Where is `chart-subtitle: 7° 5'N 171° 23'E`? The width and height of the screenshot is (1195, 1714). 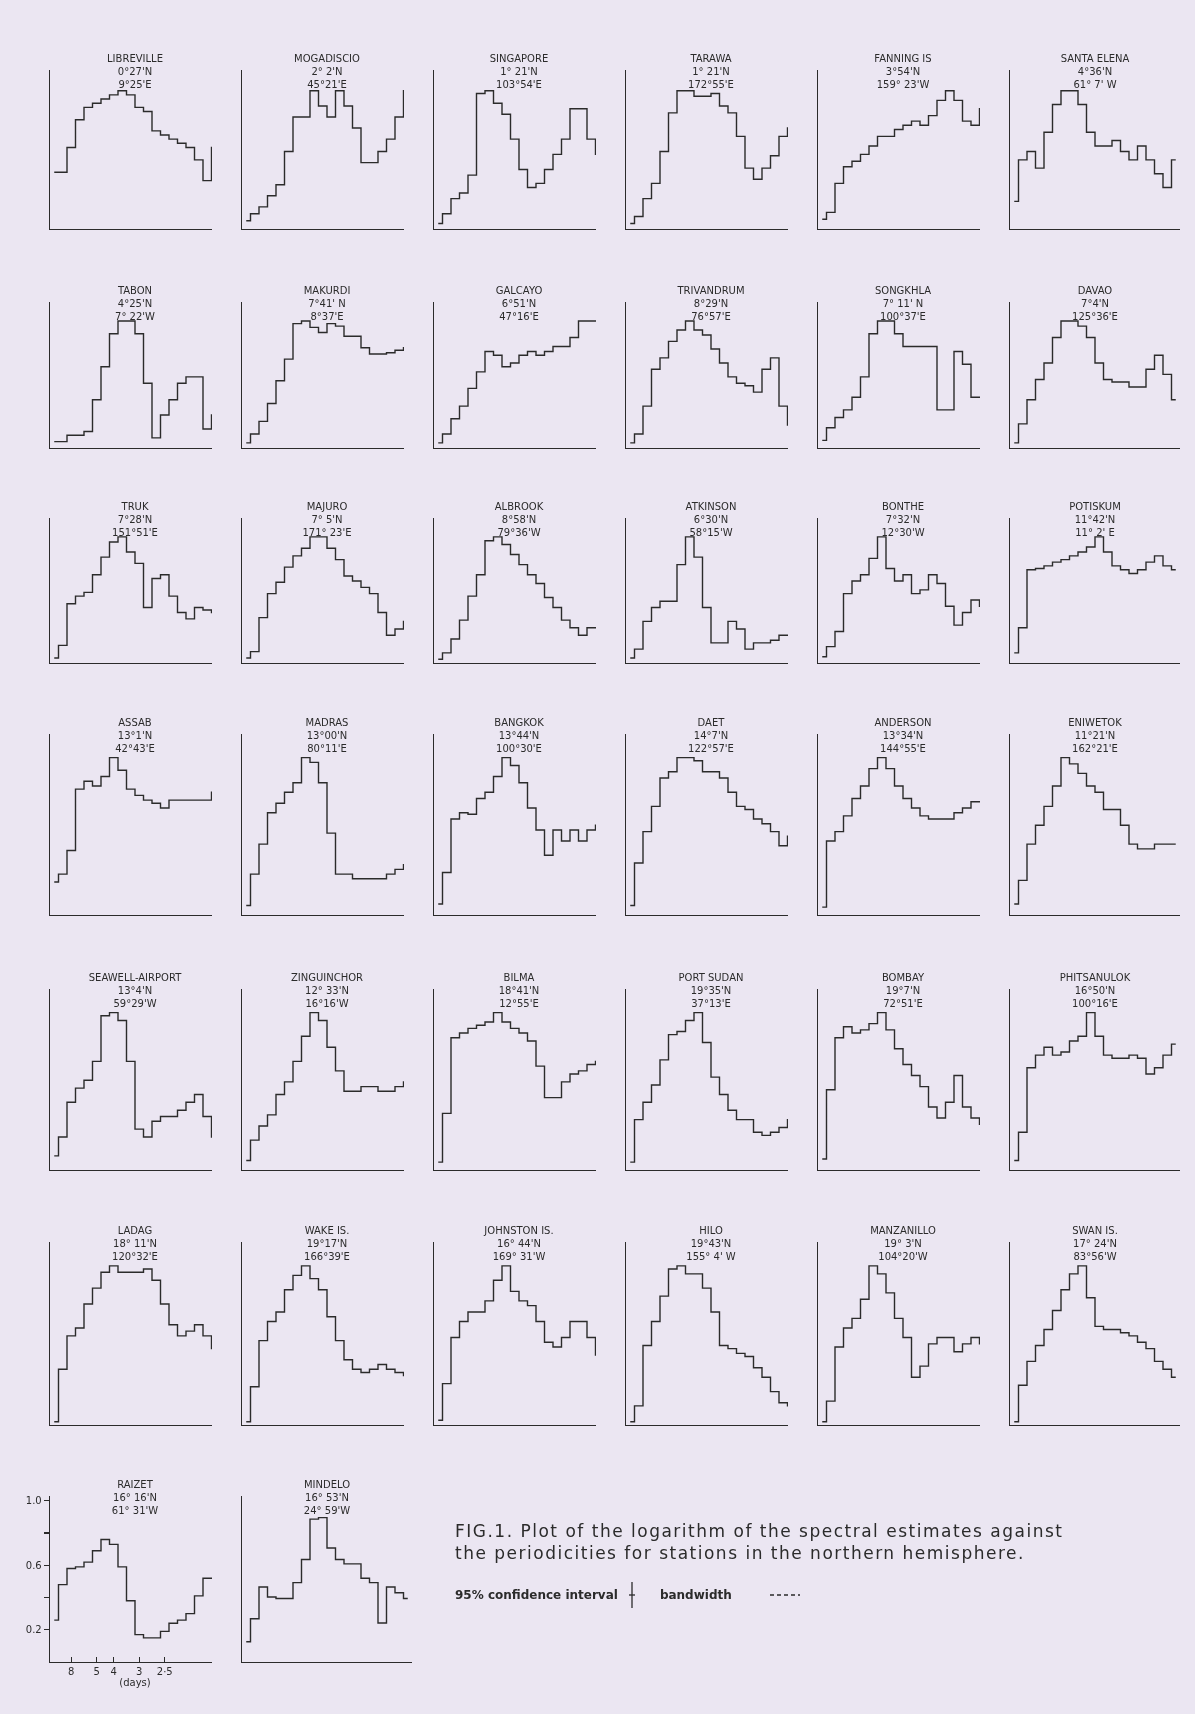
chart-subtitle: 7° 5'N 171° 23'E is located at coordinates (327, 526).